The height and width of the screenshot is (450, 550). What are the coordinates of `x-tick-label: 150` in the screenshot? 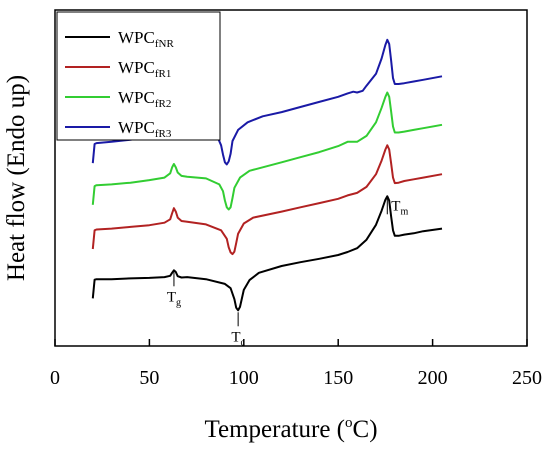 It's located at (338, 378).